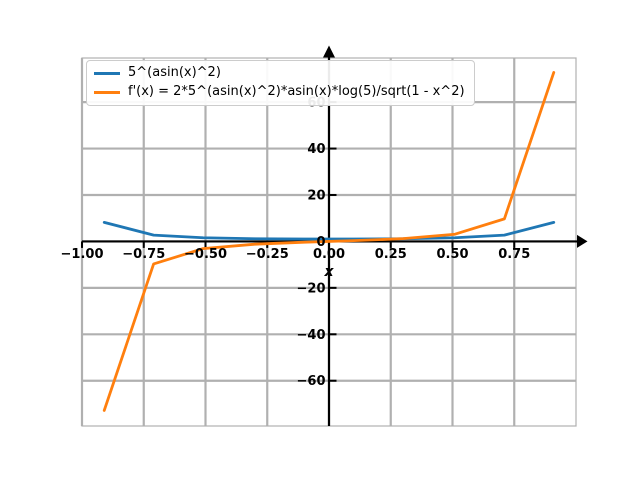  What do you see at coordinates (311, 288) in the screenshot?
I see `y-tick-label: −20` at bounding box center [311, 288].